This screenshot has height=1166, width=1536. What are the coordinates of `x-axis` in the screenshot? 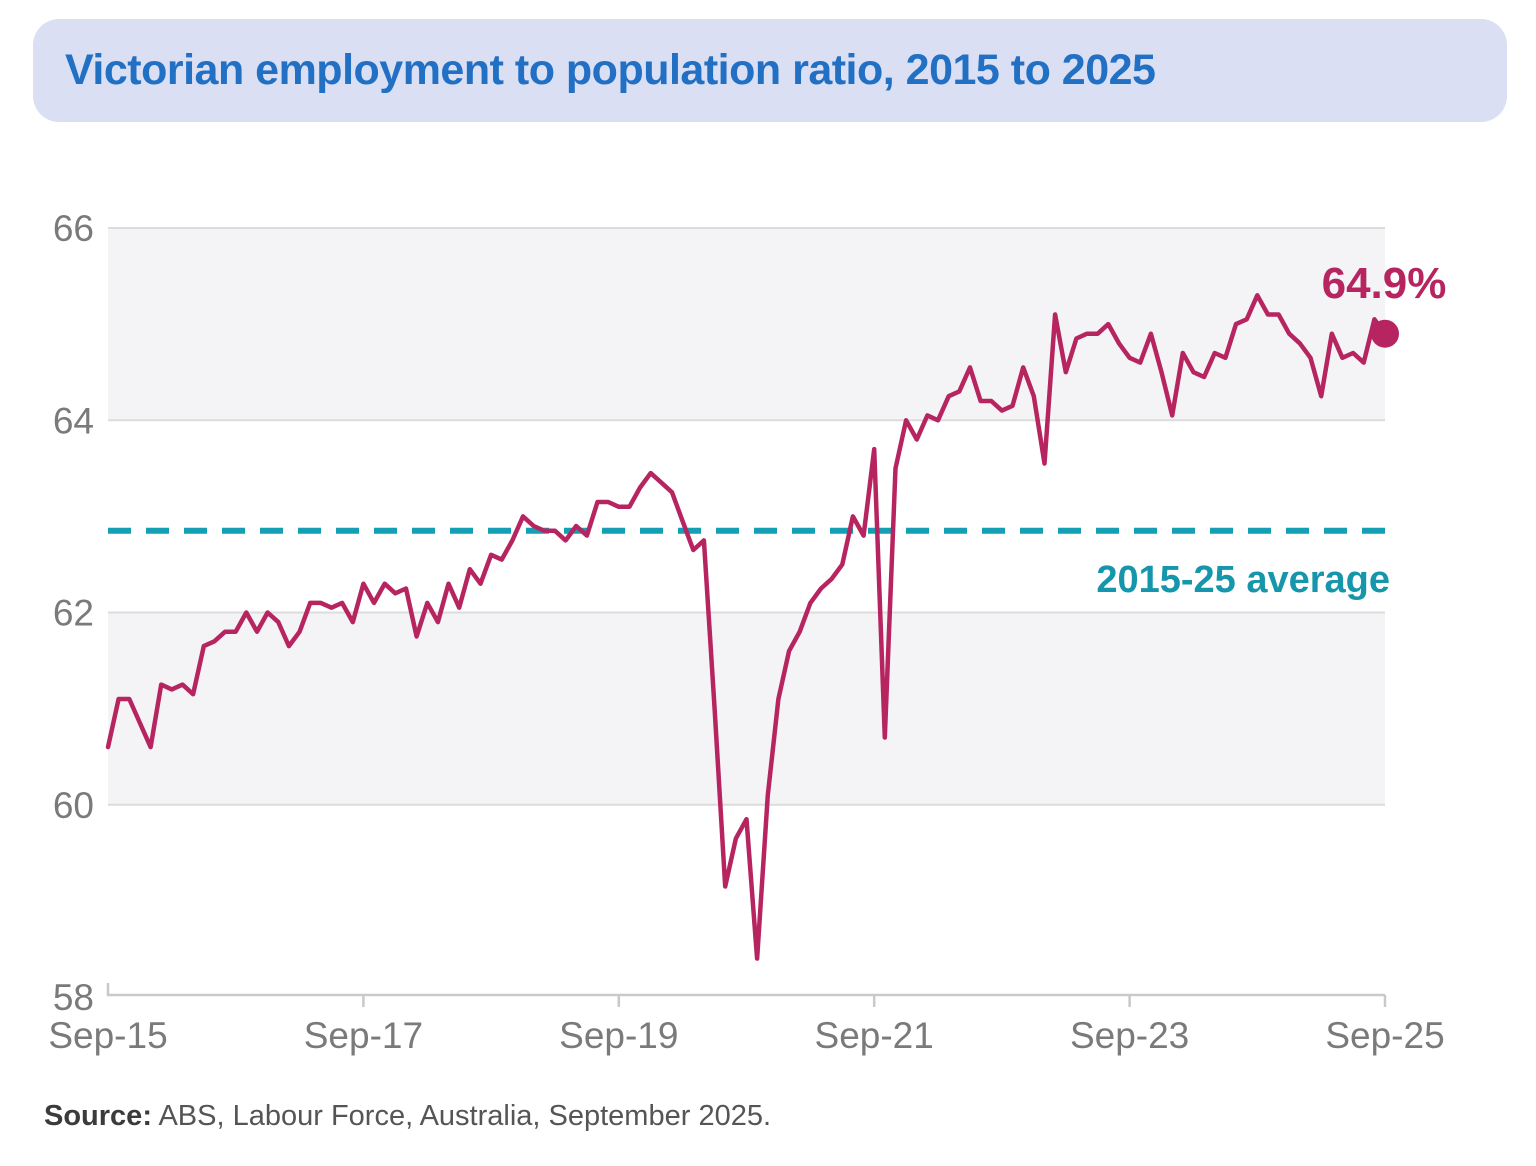 It's located at (745, 990).